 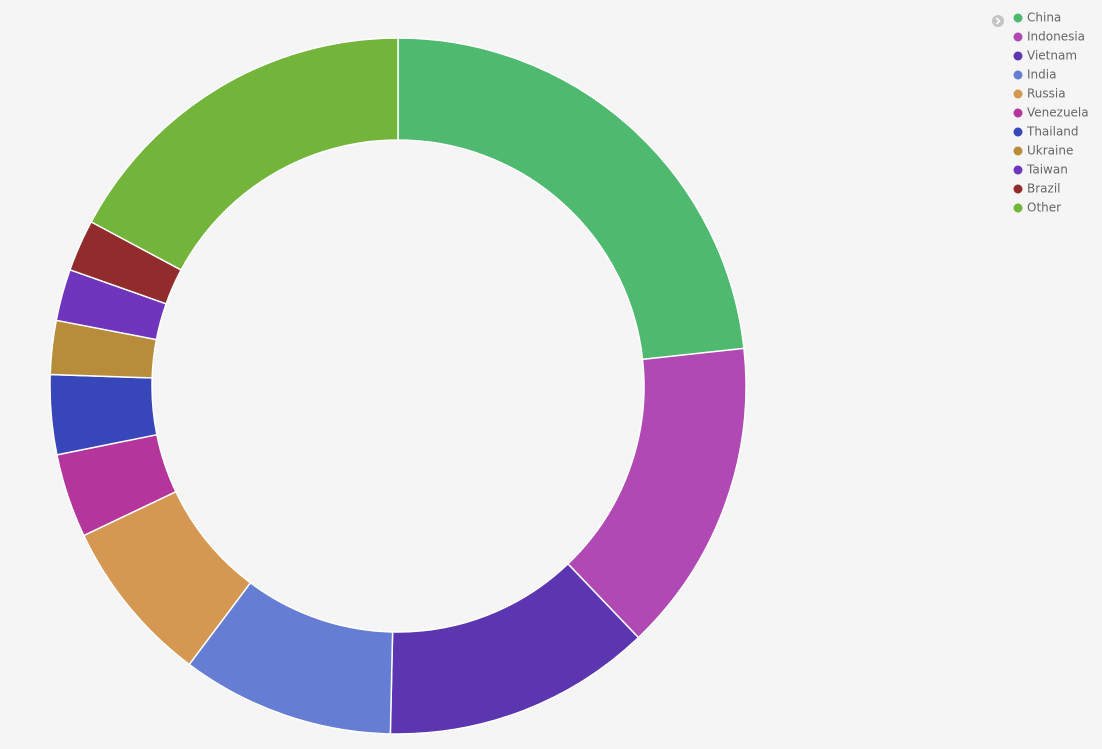 I want to click on legend-label: Brazil, so click(x=1044, y=189).